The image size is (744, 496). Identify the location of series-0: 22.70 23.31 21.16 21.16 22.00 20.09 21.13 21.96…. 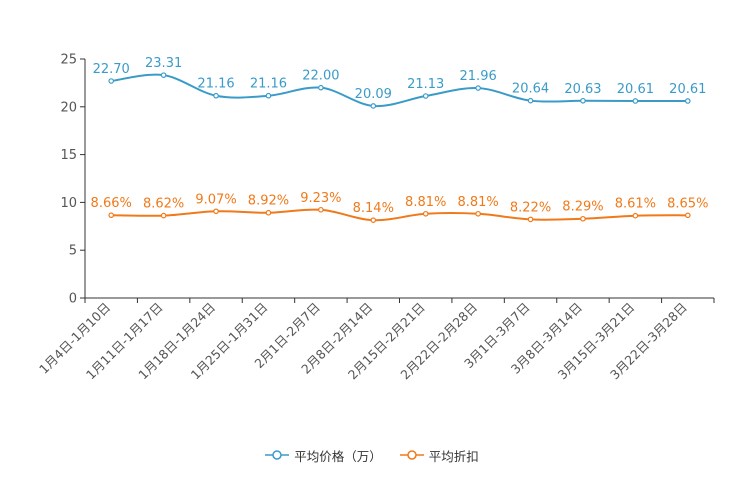
(399, 82).